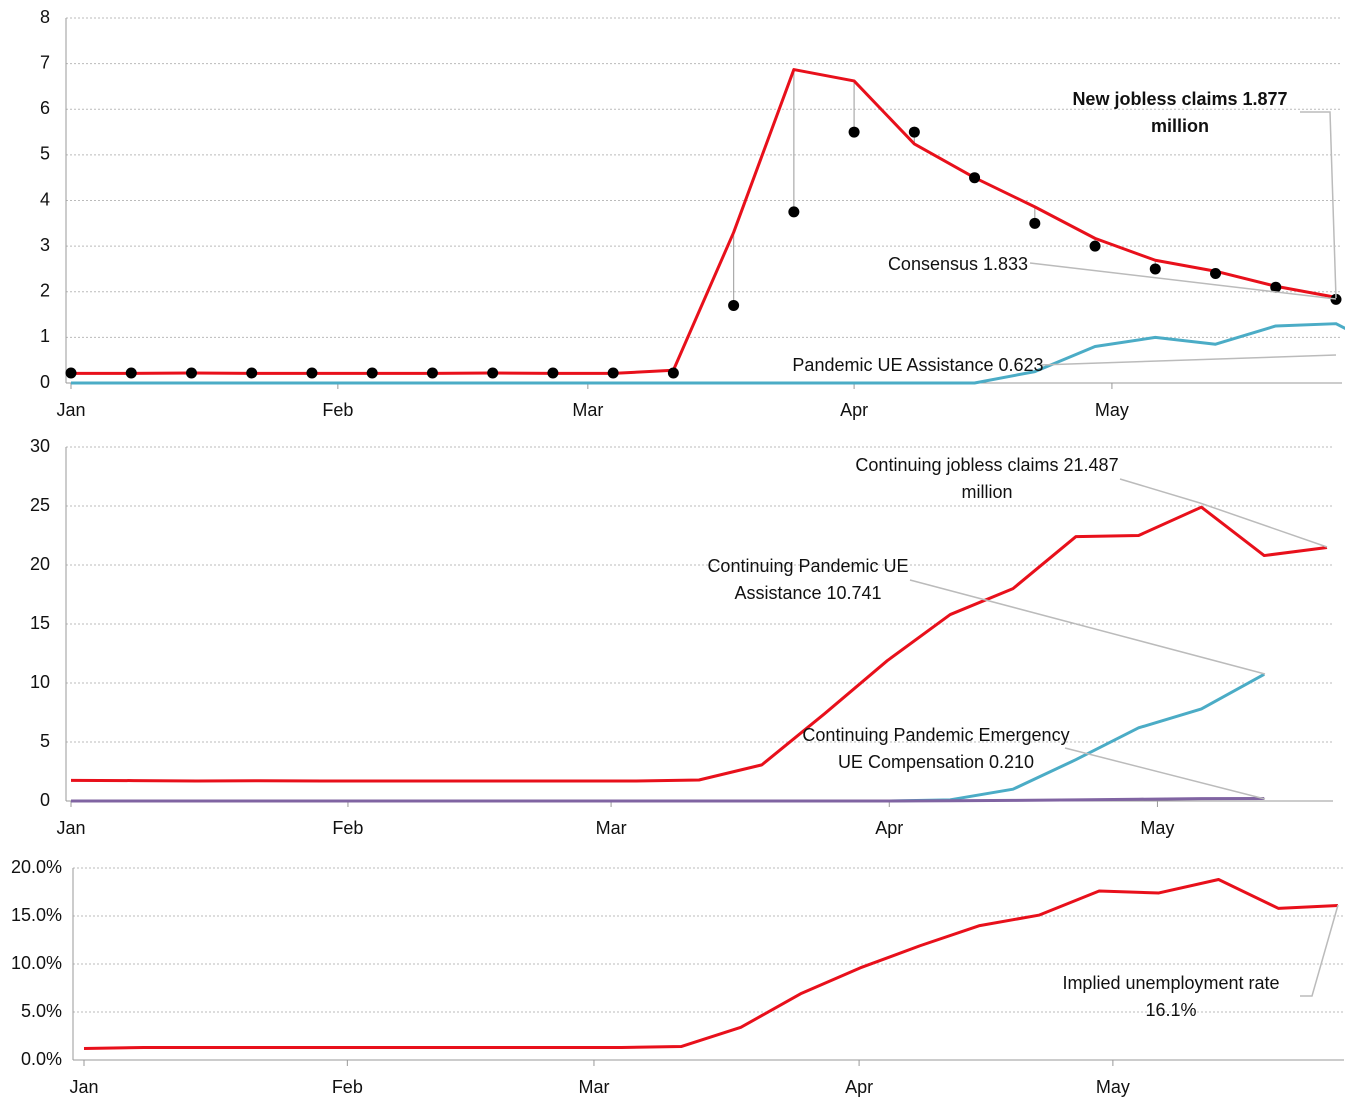  I want to click on y-tick-label: 2, so click(45, 291).